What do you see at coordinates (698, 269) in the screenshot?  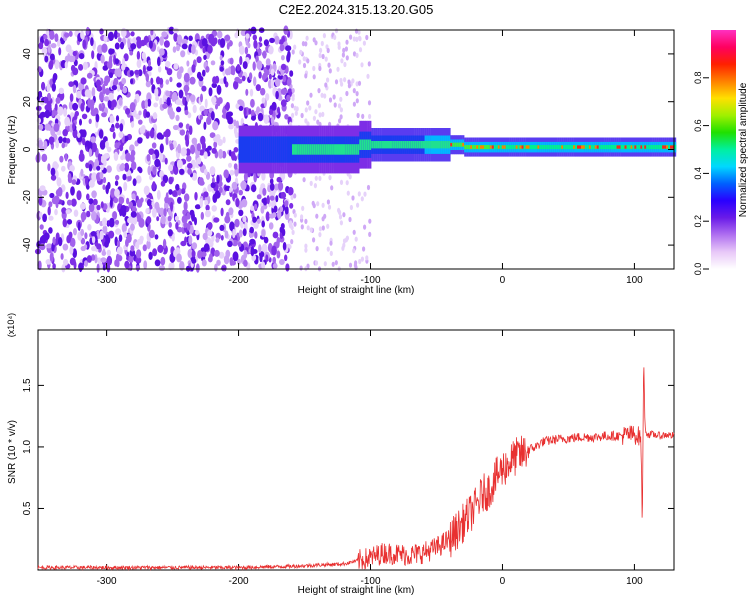 I see `colorbar-tick-label: 0.0` at bounding box center [698, 269].